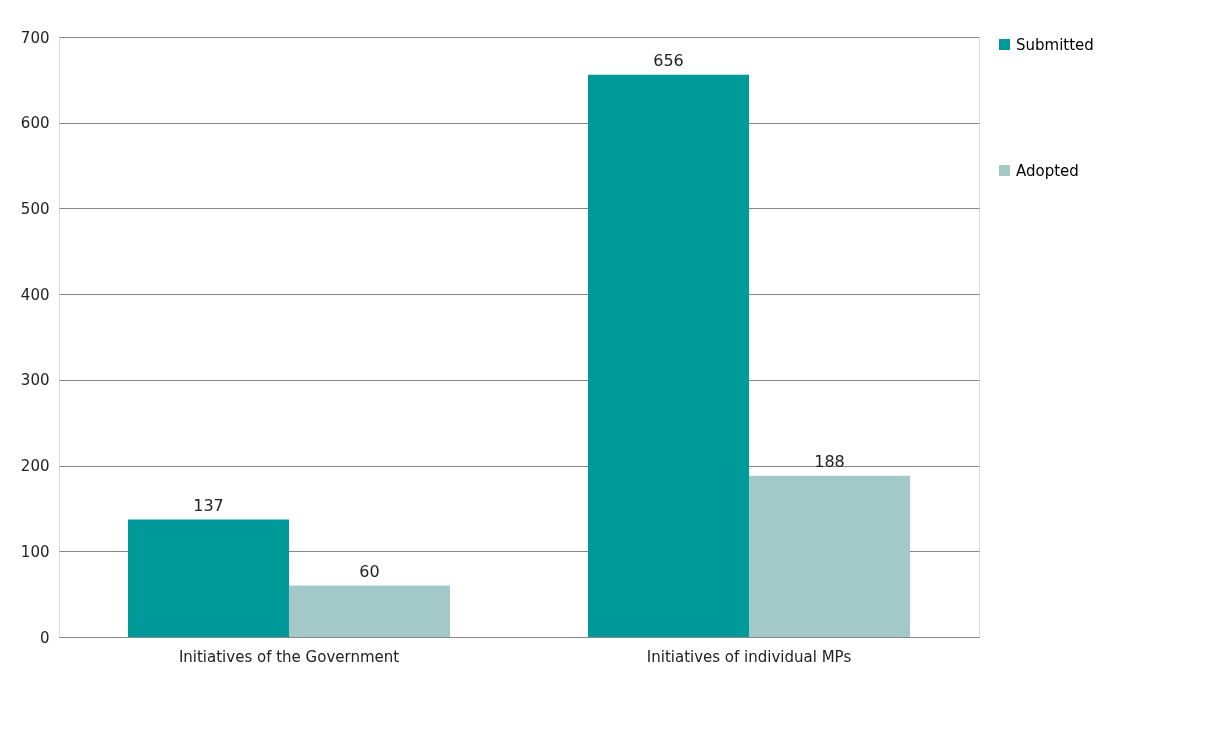  What do you see at coordinates (35, 551) in the screenshot?
I see `y-tick-label: 100` at bounding box center [35, 551].